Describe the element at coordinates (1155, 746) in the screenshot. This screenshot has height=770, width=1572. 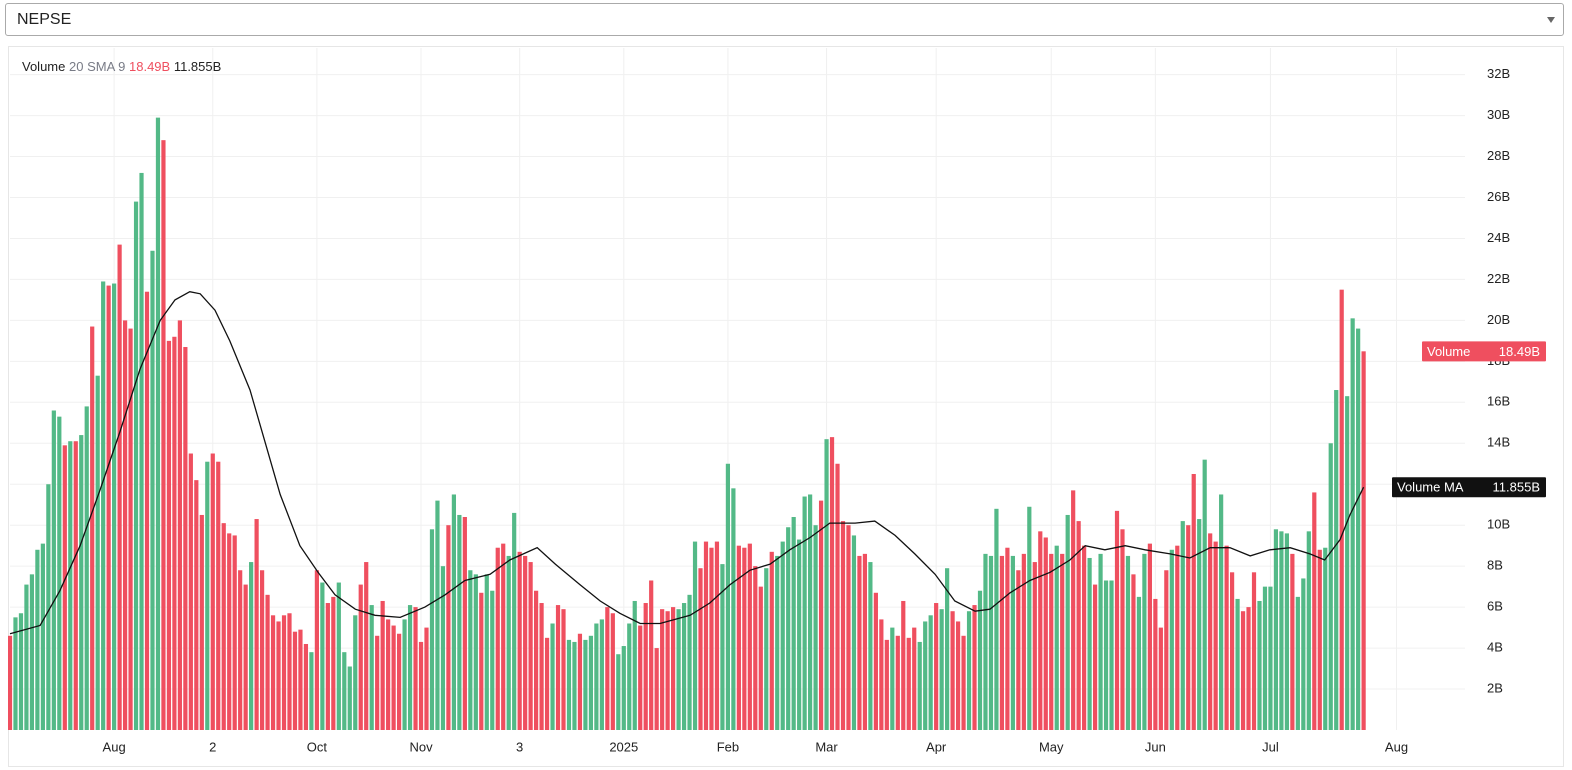
I see `x-tick-label: Jun` at that location.